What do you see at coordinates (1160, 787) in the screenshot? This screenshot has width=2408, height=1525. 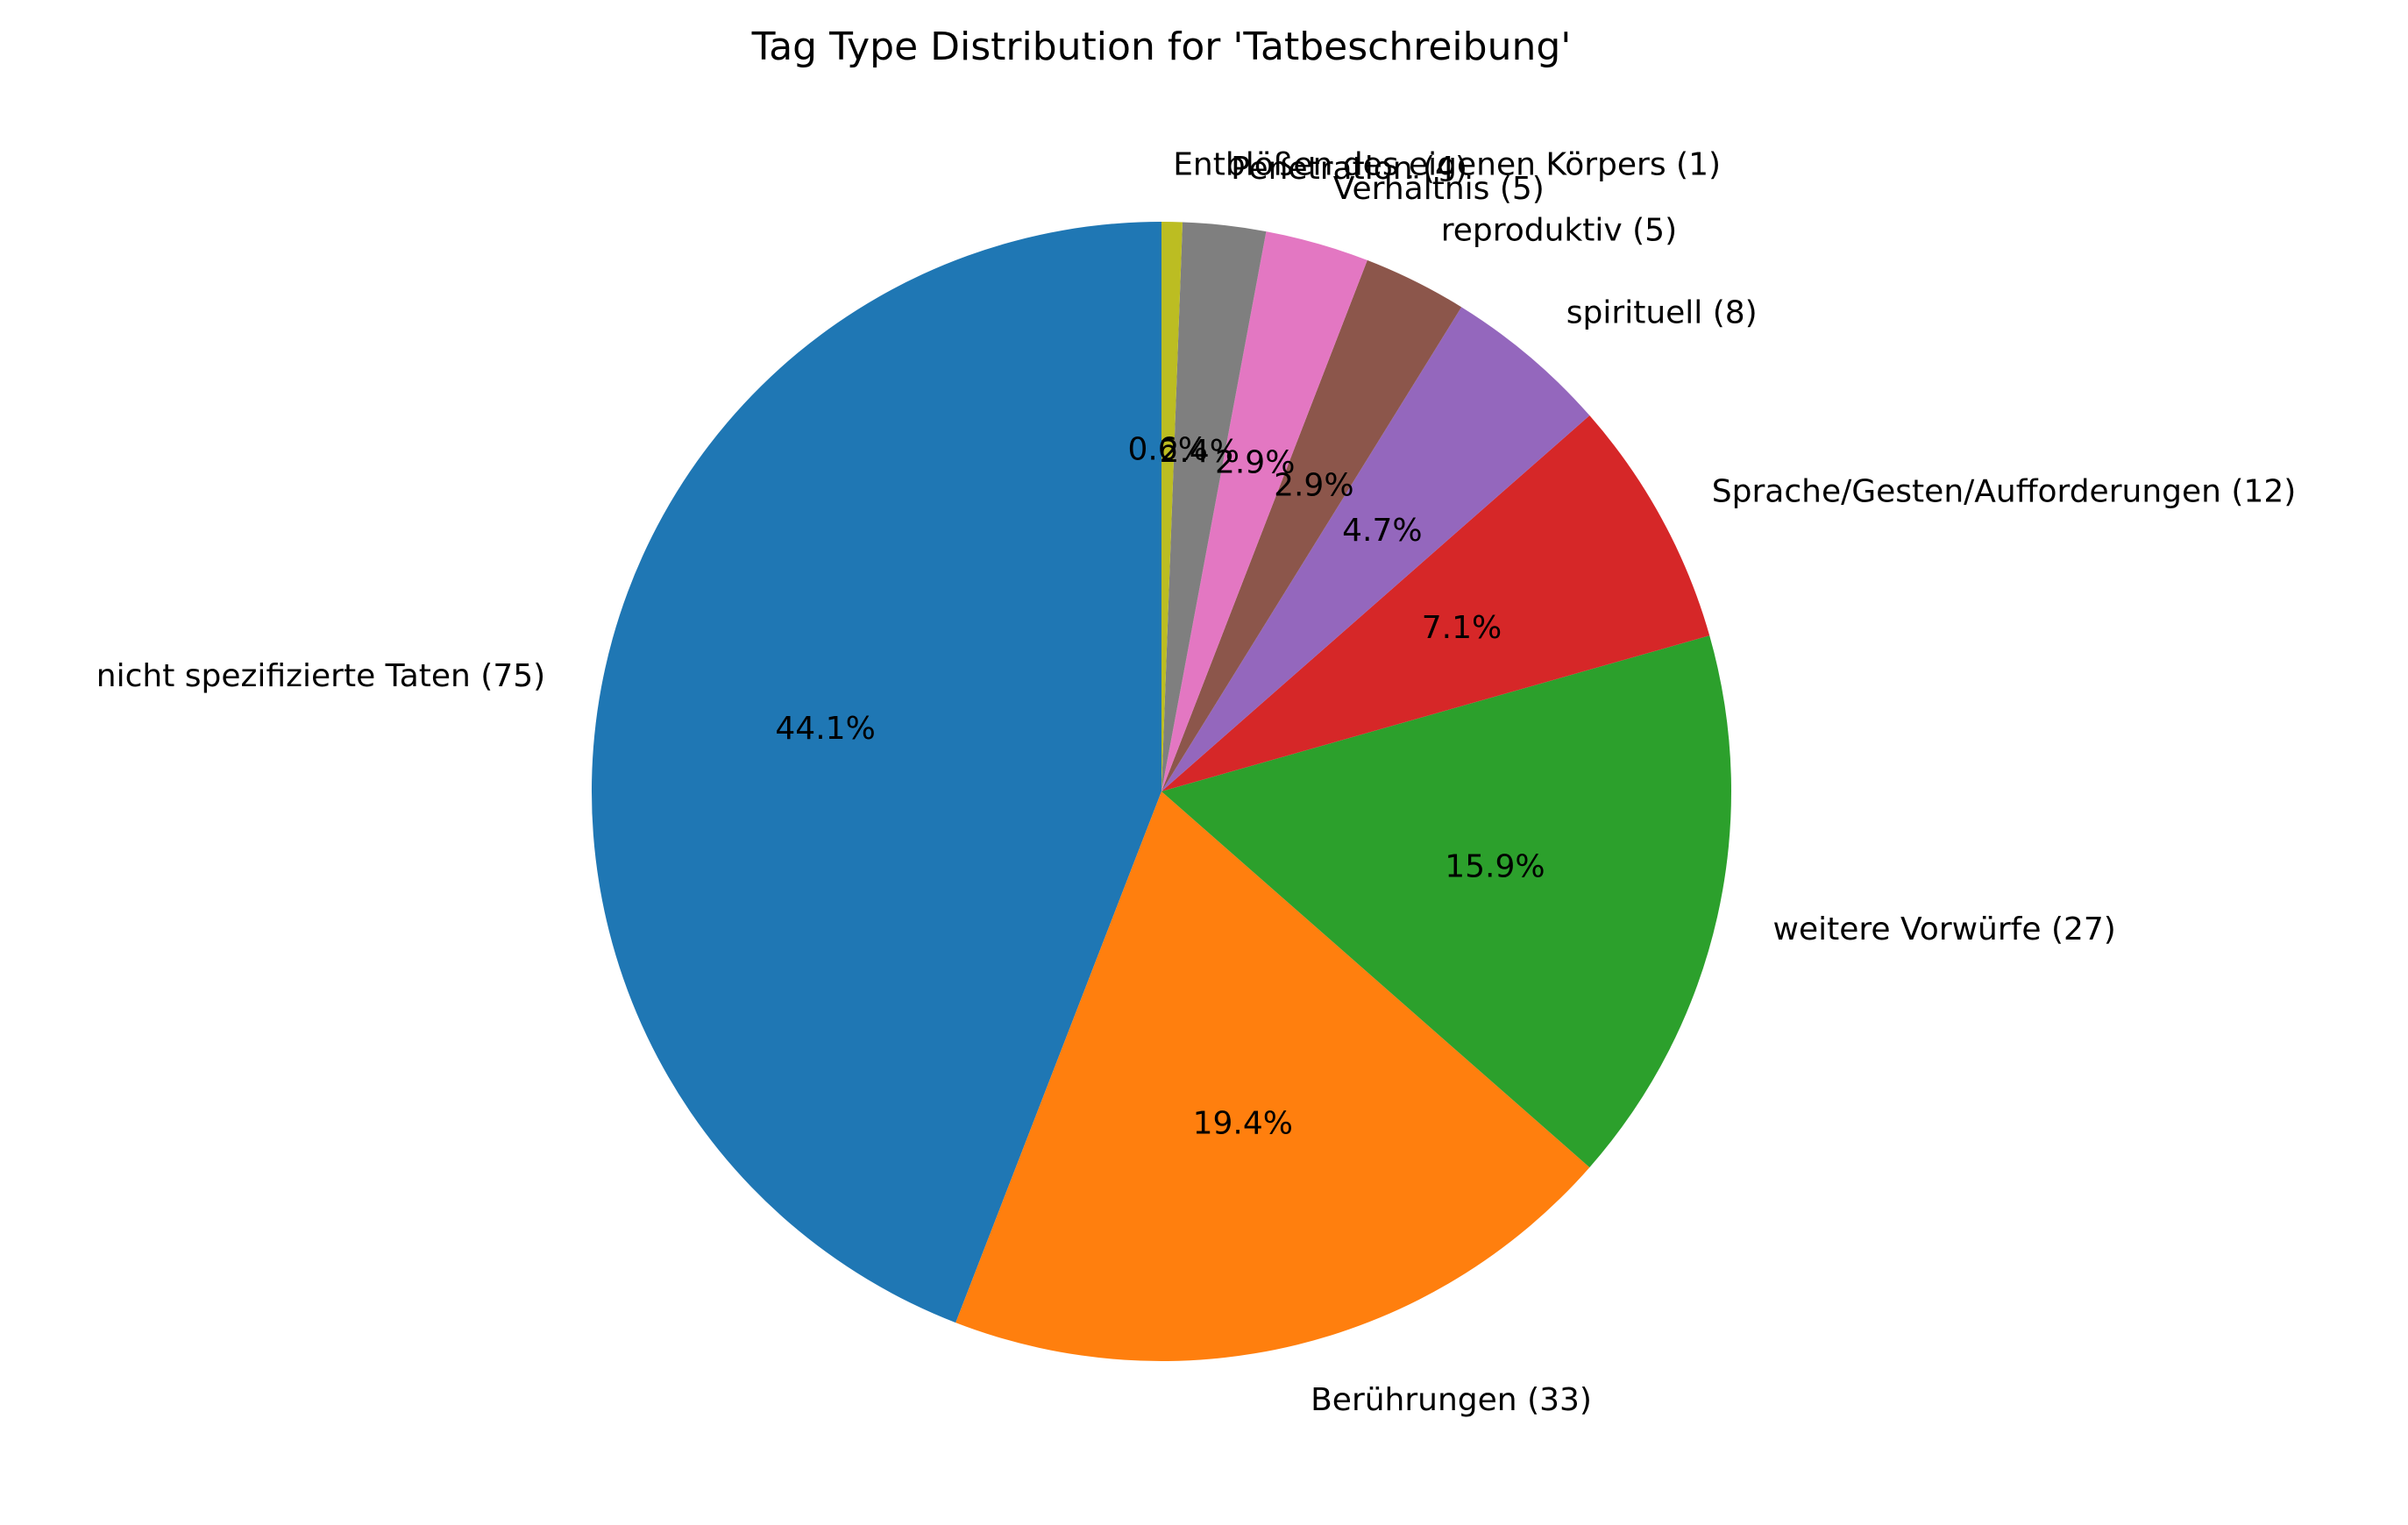 I see `percent-labels: 44.1%19.4%15.9%7.1%4.7%2.9%2.9%2.4%0.6%` at bounding box center [1160, 787].